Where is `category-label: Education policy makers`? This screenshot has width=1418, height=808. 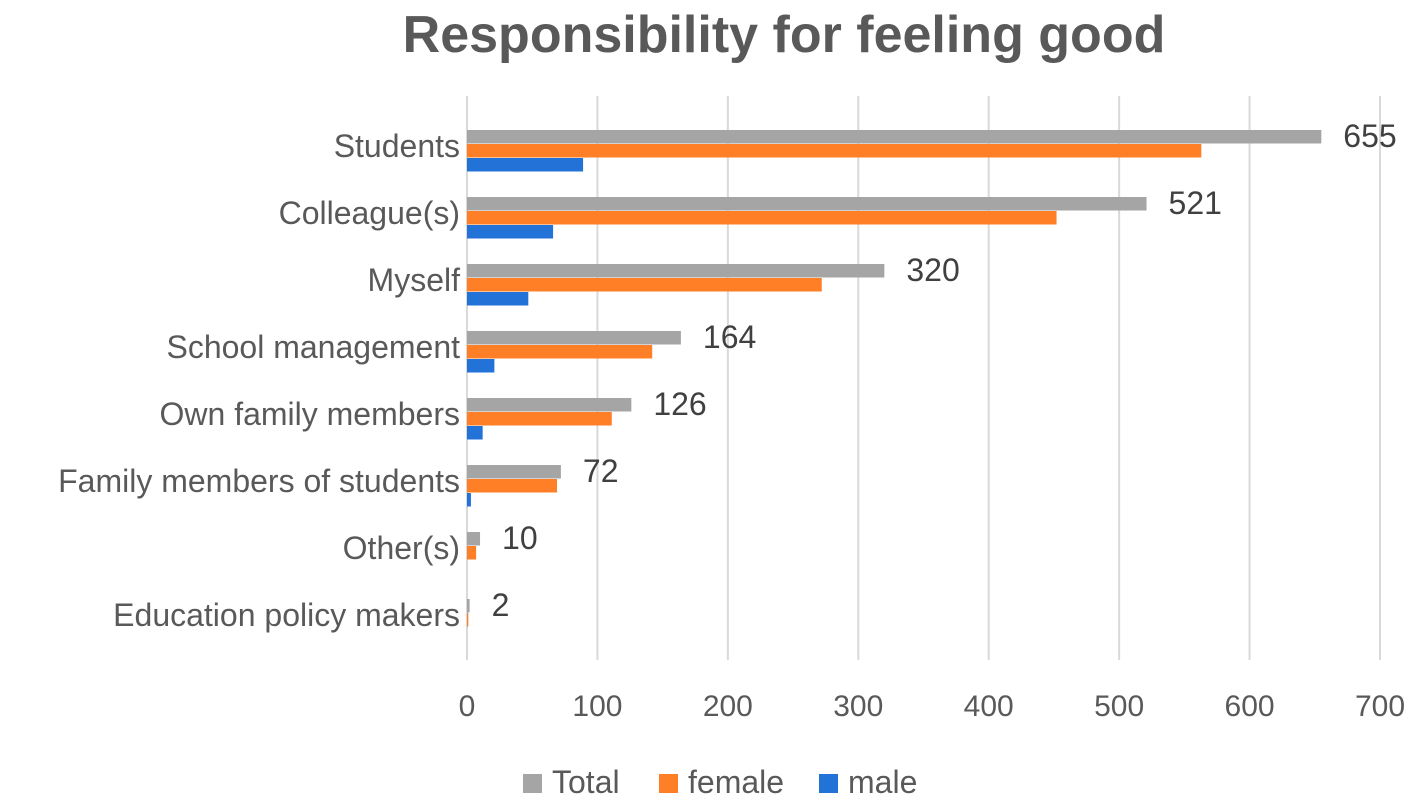 category-label: Education policy makers is located at coordinates (286, 615).